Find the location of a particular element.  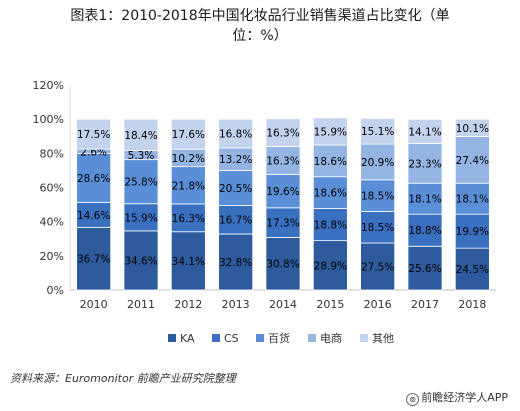

data-label: 14.6% is located at coordinates (93, 216).